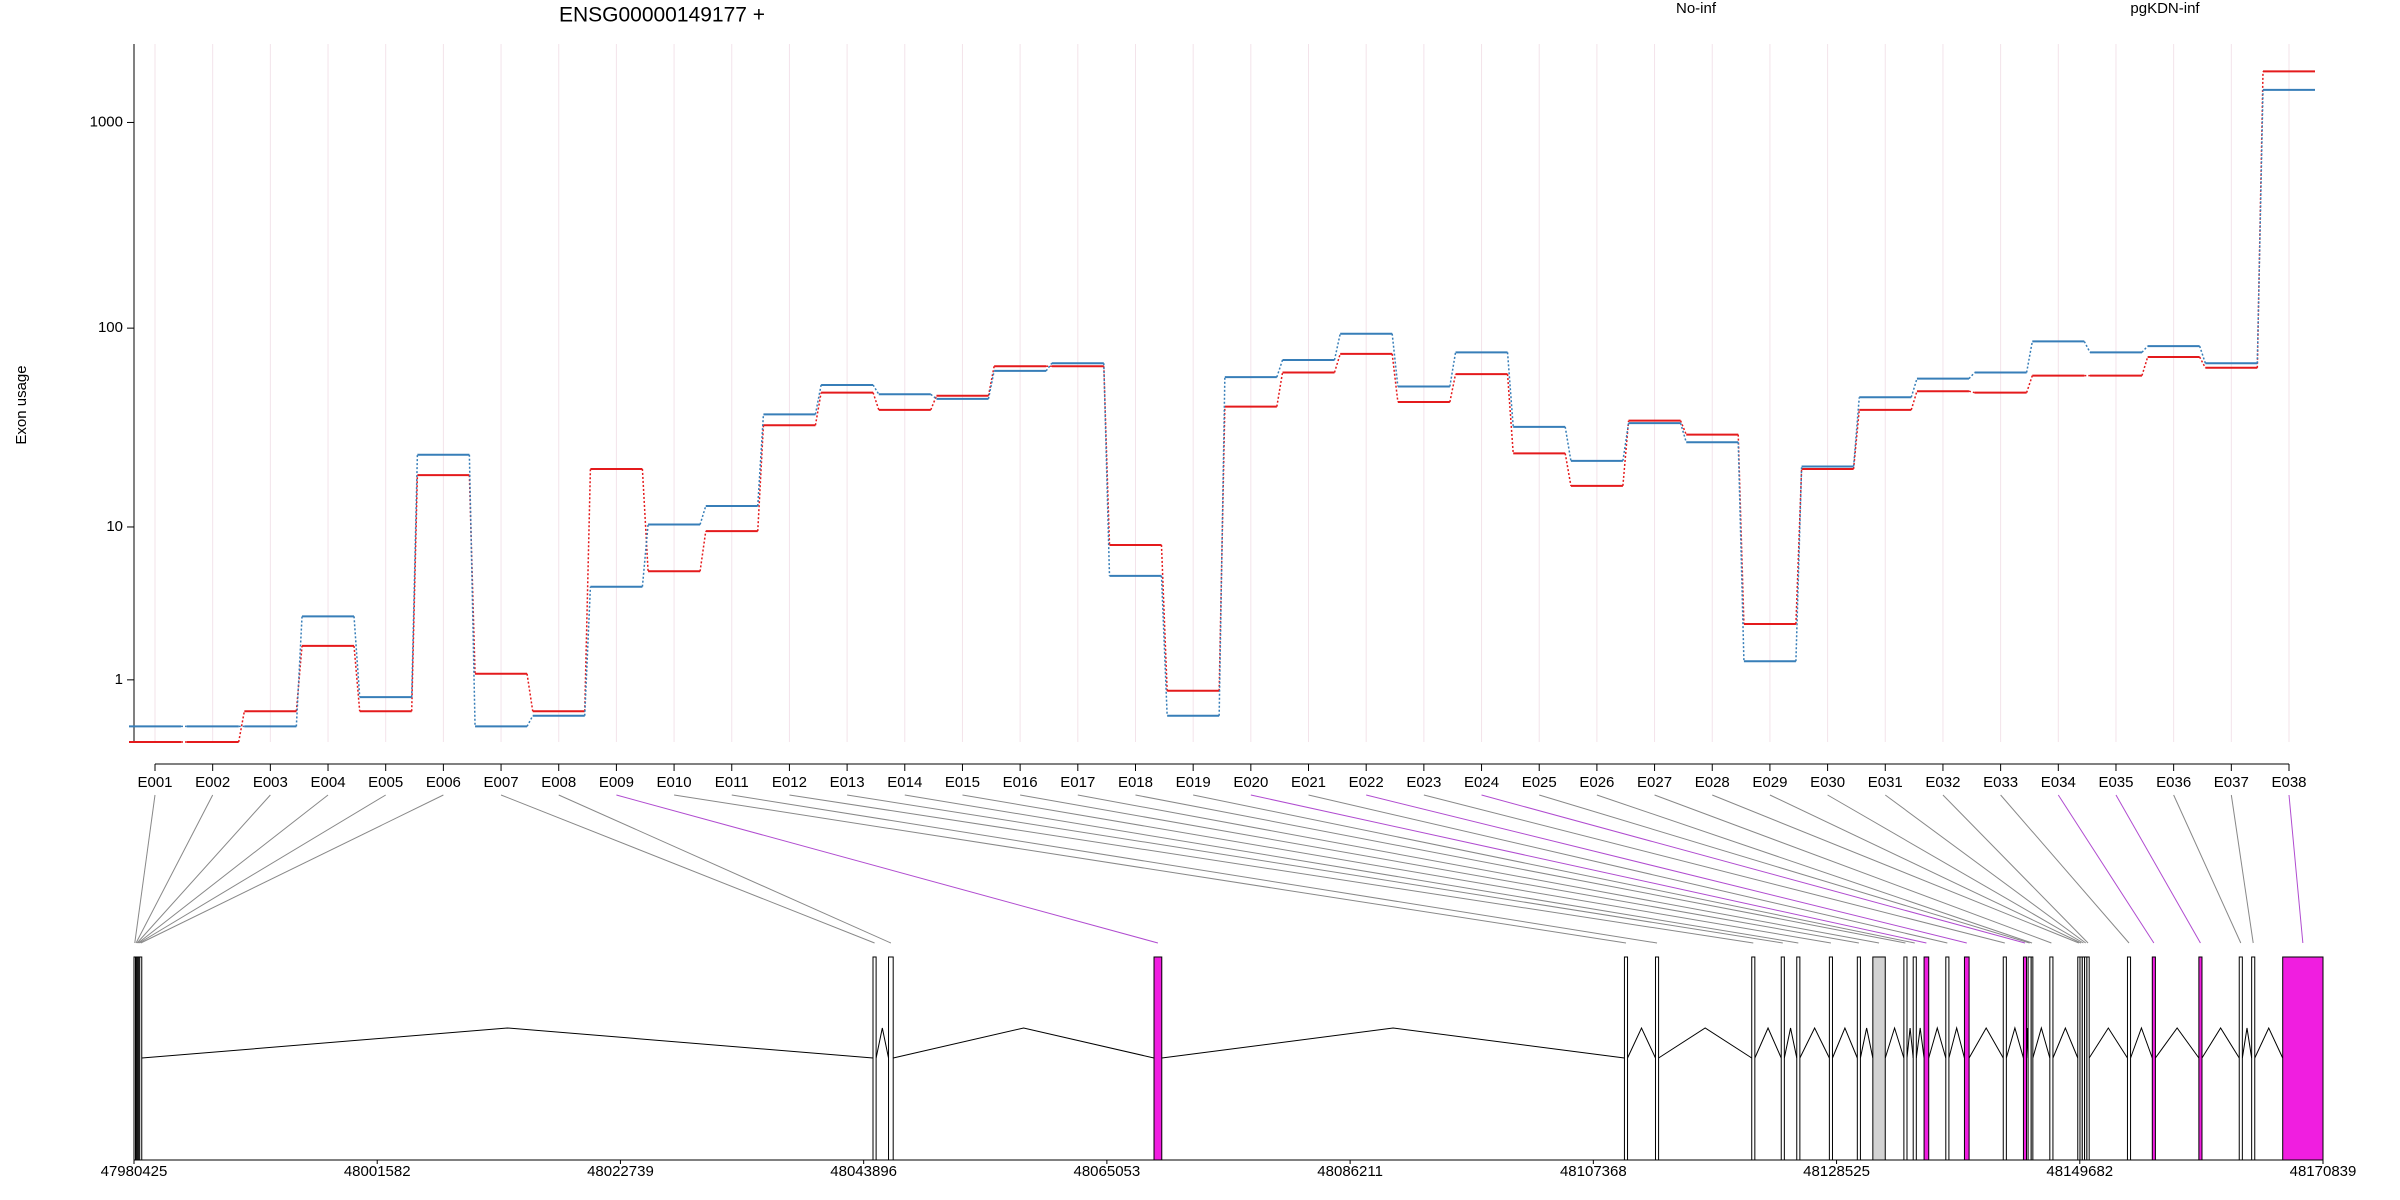 This screenshot has width=2400, height=1200. What do you see at coordinates (620, 1171) in the screenshot?
I see `gene-tick-label: 48022739` at bounding box center [620, 1171].